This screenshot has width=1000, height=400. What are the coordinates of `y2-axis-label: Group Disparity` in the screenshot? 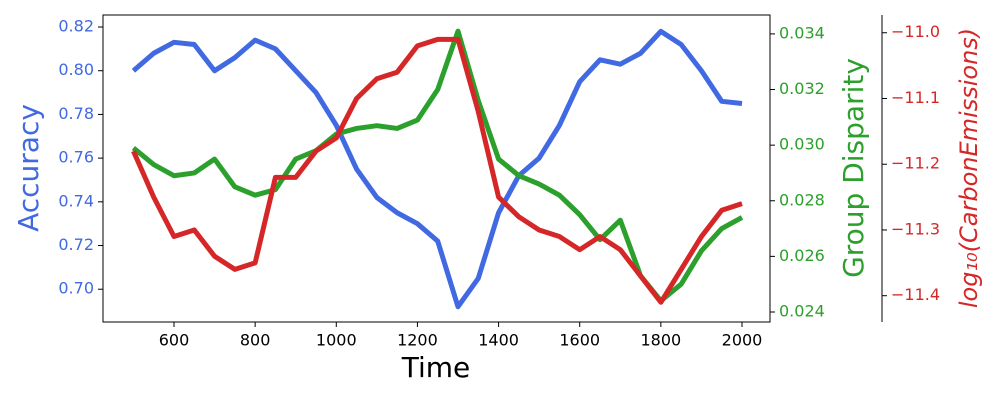 It's located at (853, 168).